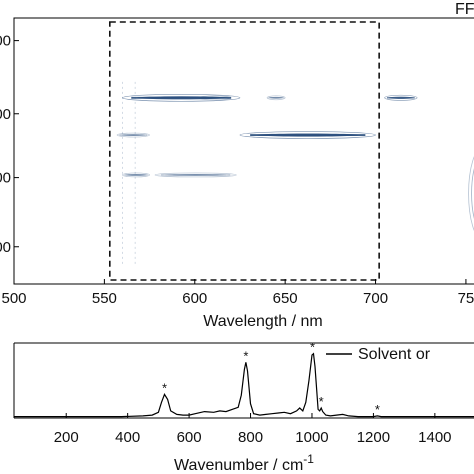 The height and width of the screenshot is (474, 474). I want to click on contour-y-axis: 00 00 00 00, so click(9, 144).